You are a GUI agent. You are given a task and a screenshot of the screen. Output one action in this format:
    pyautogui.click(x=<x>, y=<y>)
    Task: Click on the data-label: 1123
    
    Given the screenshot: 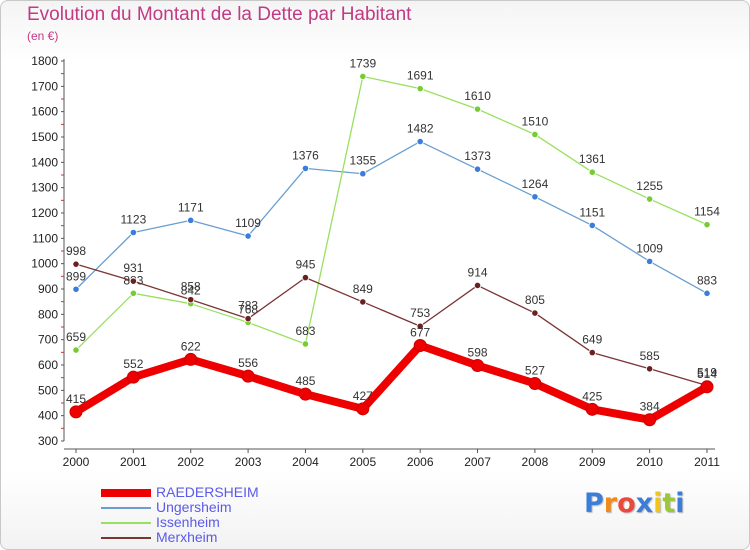 What is the action you would take?
    pyautogui.click(x=133, y=220)
    